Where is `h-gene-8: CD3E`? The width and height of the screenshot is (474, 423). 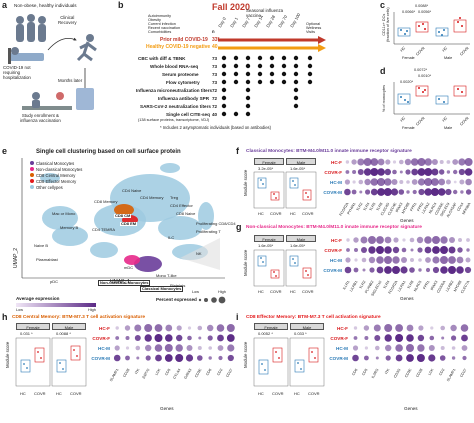
h-gene-8: CD3E is located at coordinates (198, 373).